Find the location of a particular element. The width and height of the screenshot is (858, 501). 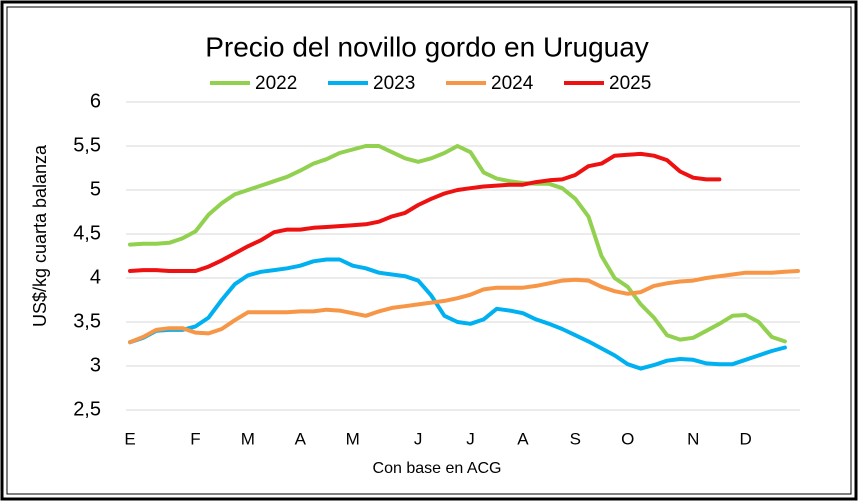

x-tick-label: F is located at coordinates (195, 438).